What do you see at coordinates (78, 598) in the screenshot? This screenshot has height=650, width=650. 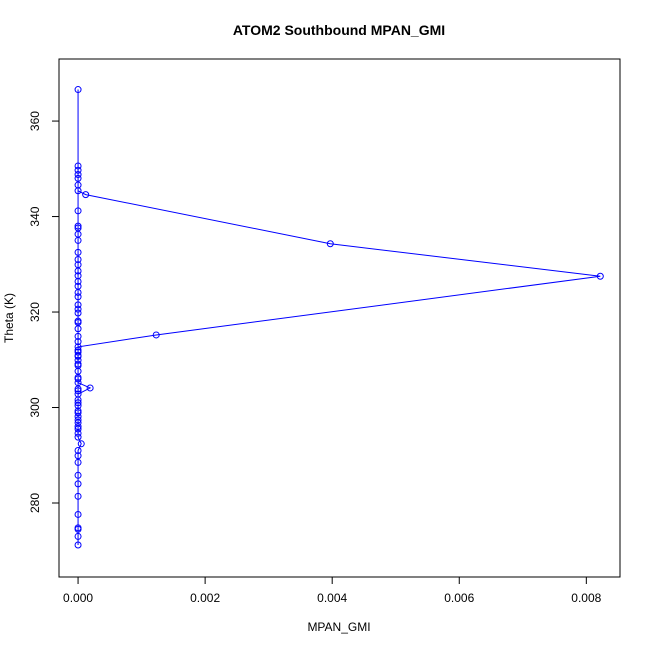 I see `x-tick-label: 0.000` at bounding box center [78, 598].